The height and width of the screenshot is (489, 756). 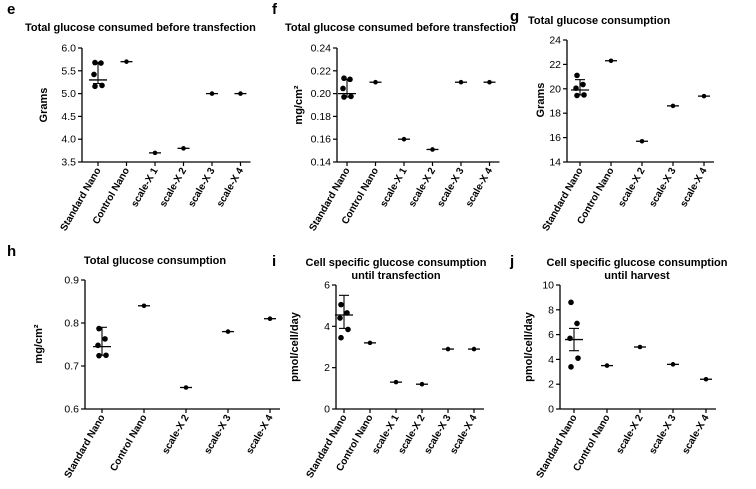 What do you see at coordinates (68, 163) in the screenshot?
I see `y-tick-label: 3.5` at bounding box center [68, 163].